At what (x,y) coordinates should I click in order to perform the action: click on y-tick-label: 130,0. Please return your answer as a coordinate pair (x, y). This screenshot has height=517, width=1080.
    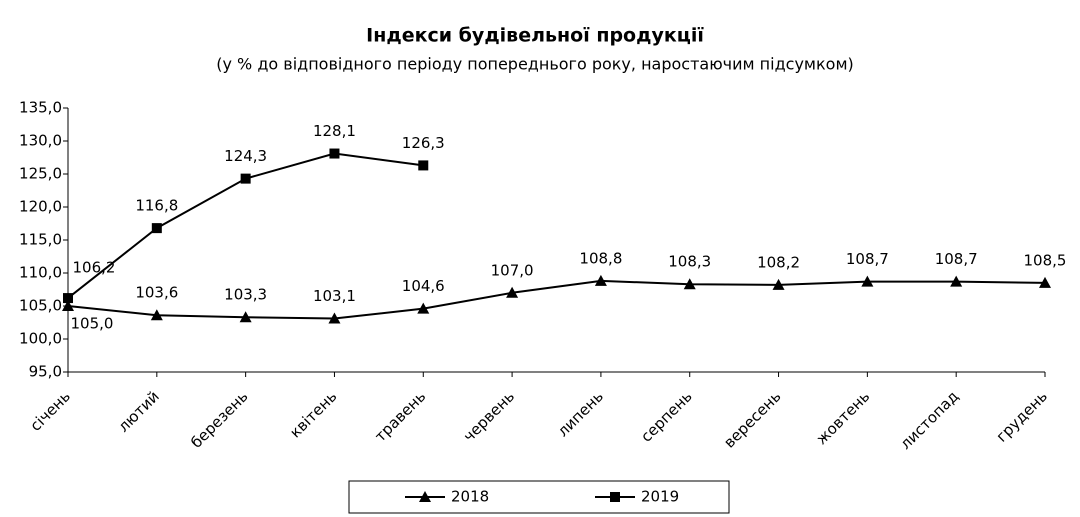
    Looking at the image, I should click on (40, 141).